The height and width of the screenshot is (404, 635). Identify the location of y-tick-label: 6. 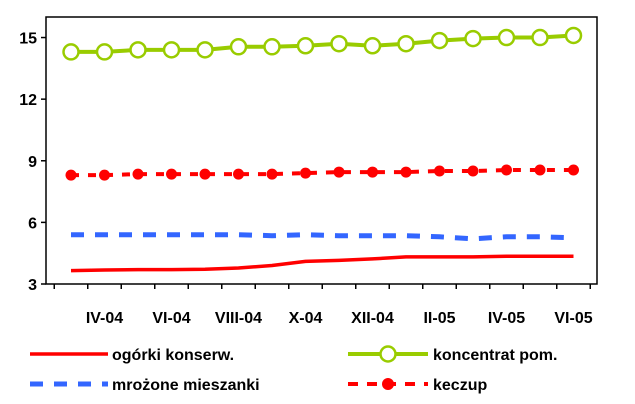
(32, 223).